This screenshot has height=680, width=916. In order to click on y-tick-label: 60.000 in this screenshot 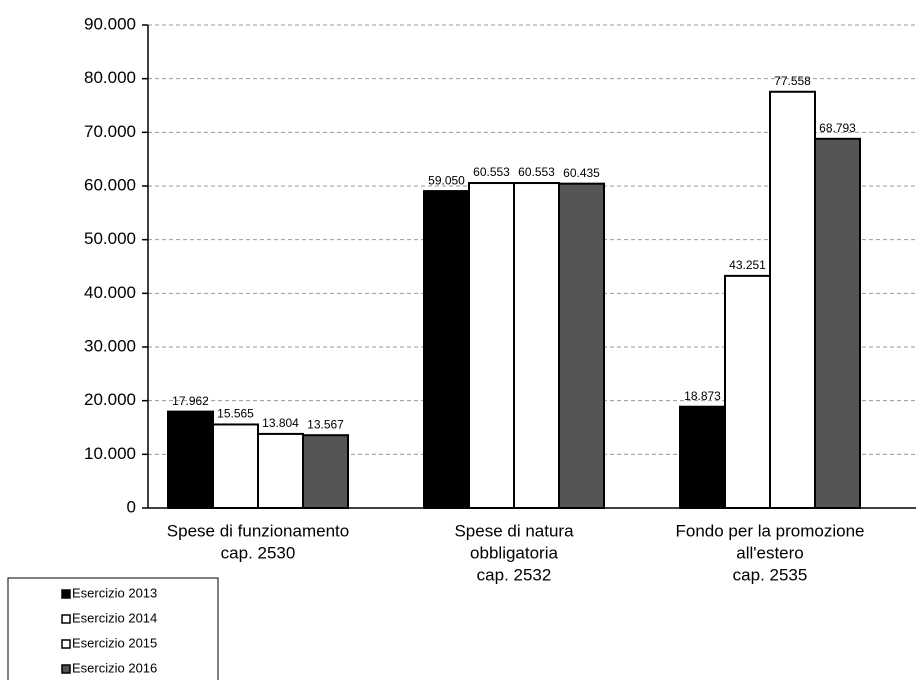, I will do `click(110, 184)`.